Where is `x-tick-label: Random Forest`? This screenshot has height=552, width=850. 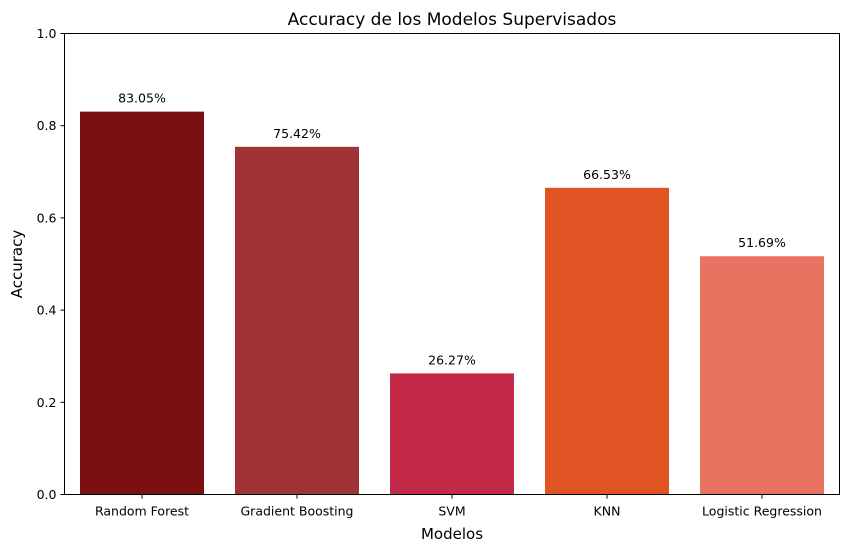 x-tick-label: Random Forest is located at coordinates (142, 511).